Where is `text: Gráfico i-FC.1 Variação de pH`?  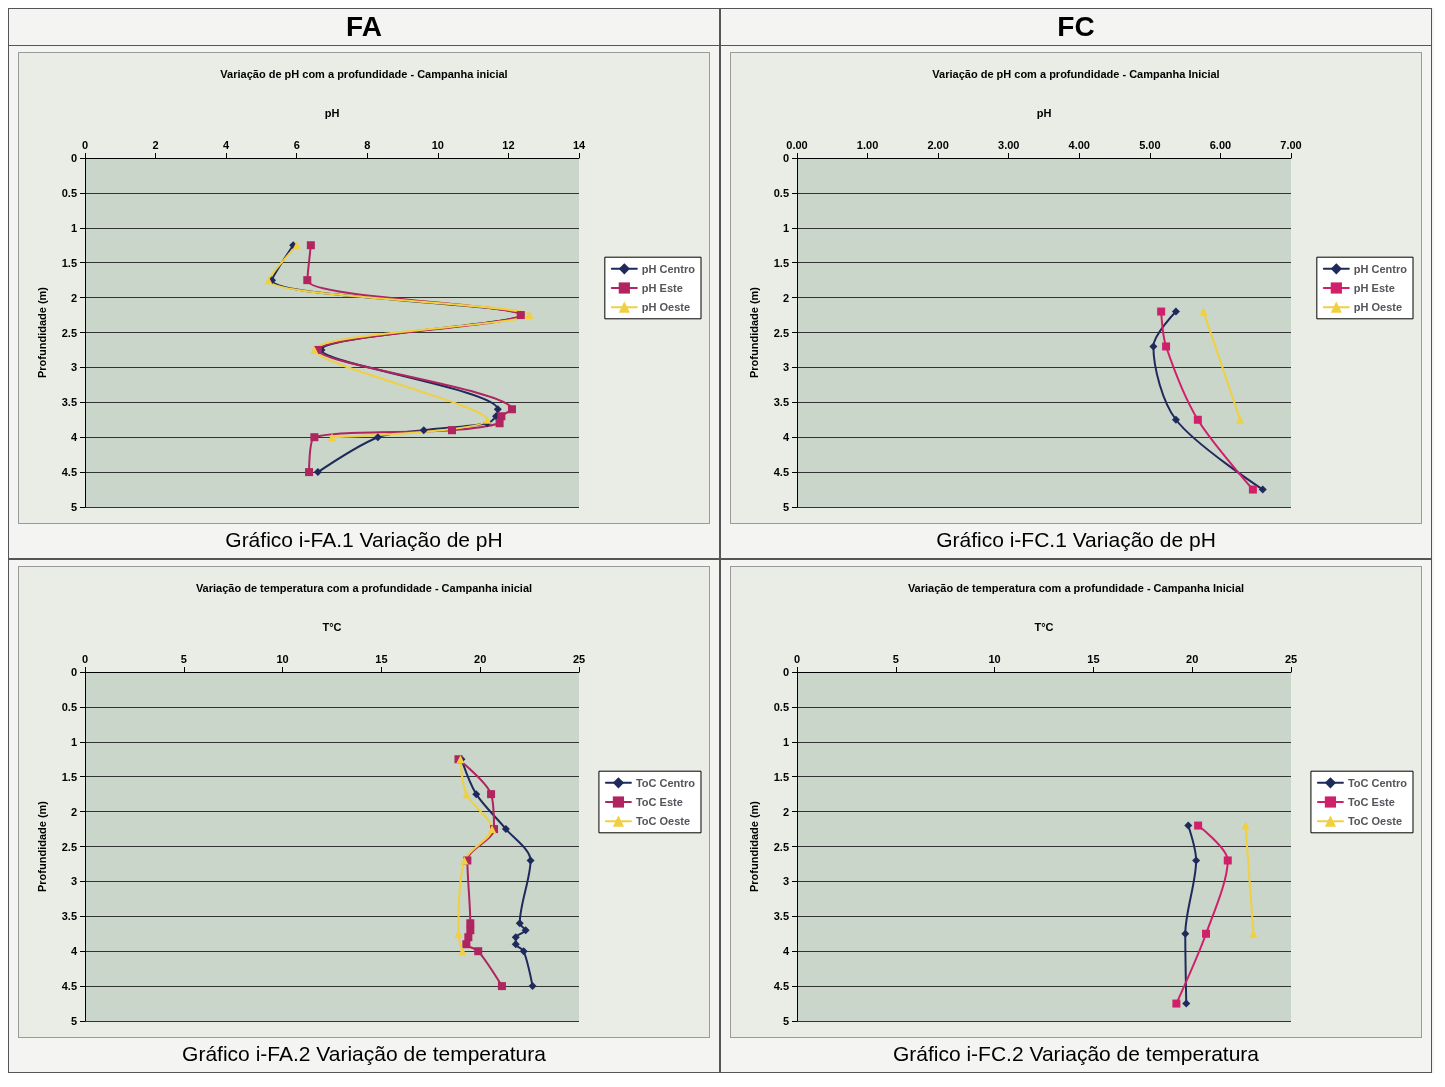
text: Gráfico i-FC.1 Variação de pH is located at coordinates (1076, 540).